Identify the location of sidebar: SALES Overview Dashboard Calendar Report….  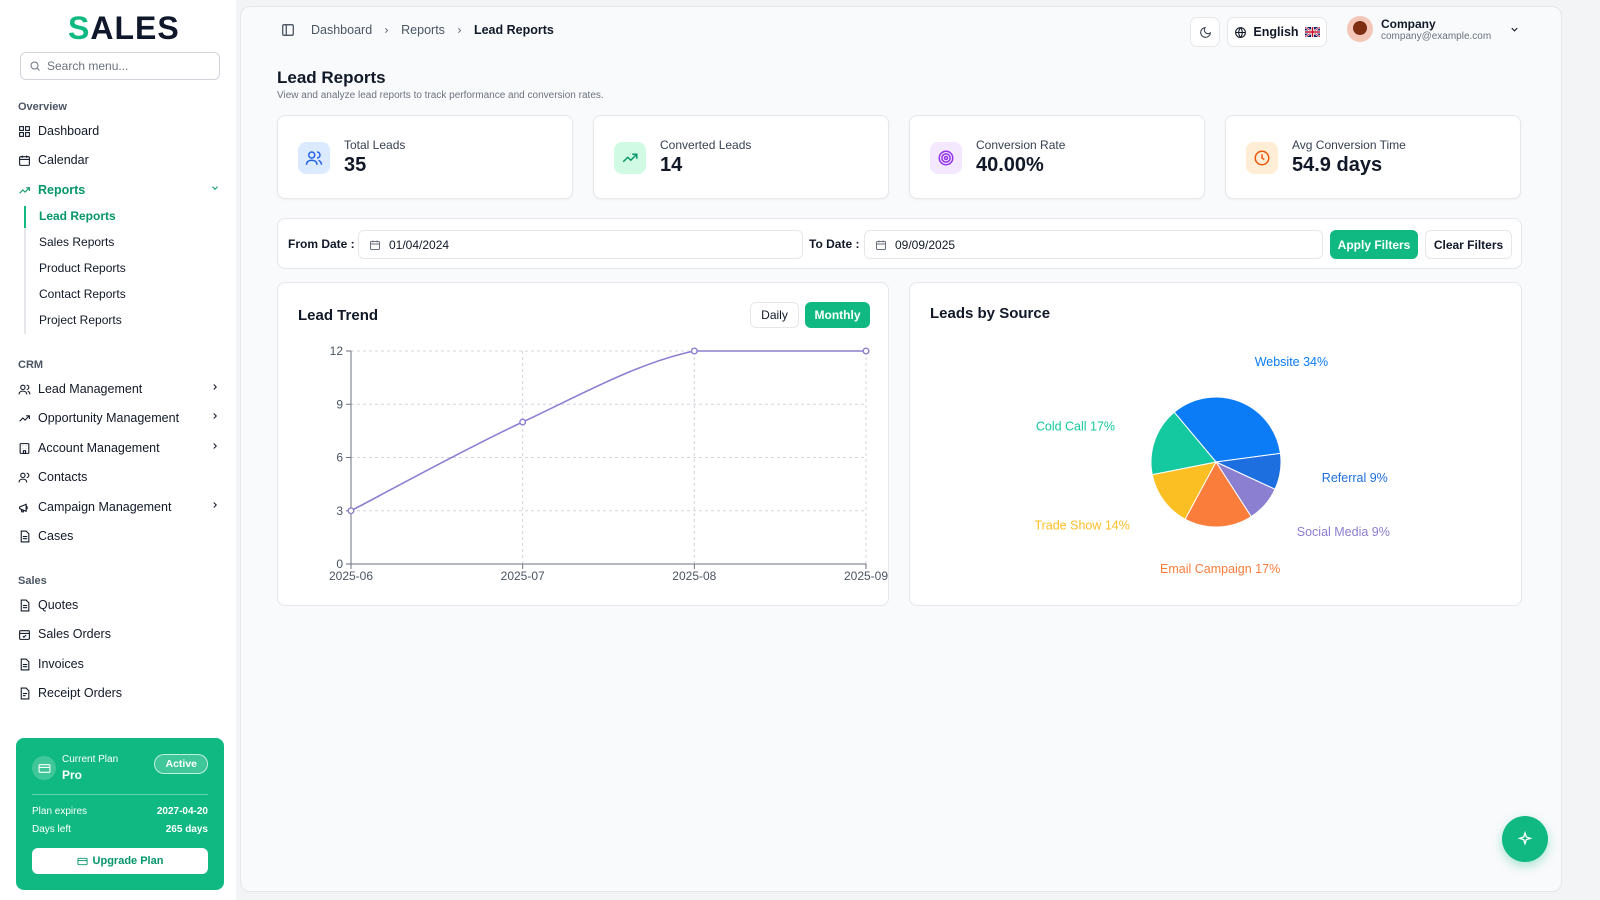
(118, 450).